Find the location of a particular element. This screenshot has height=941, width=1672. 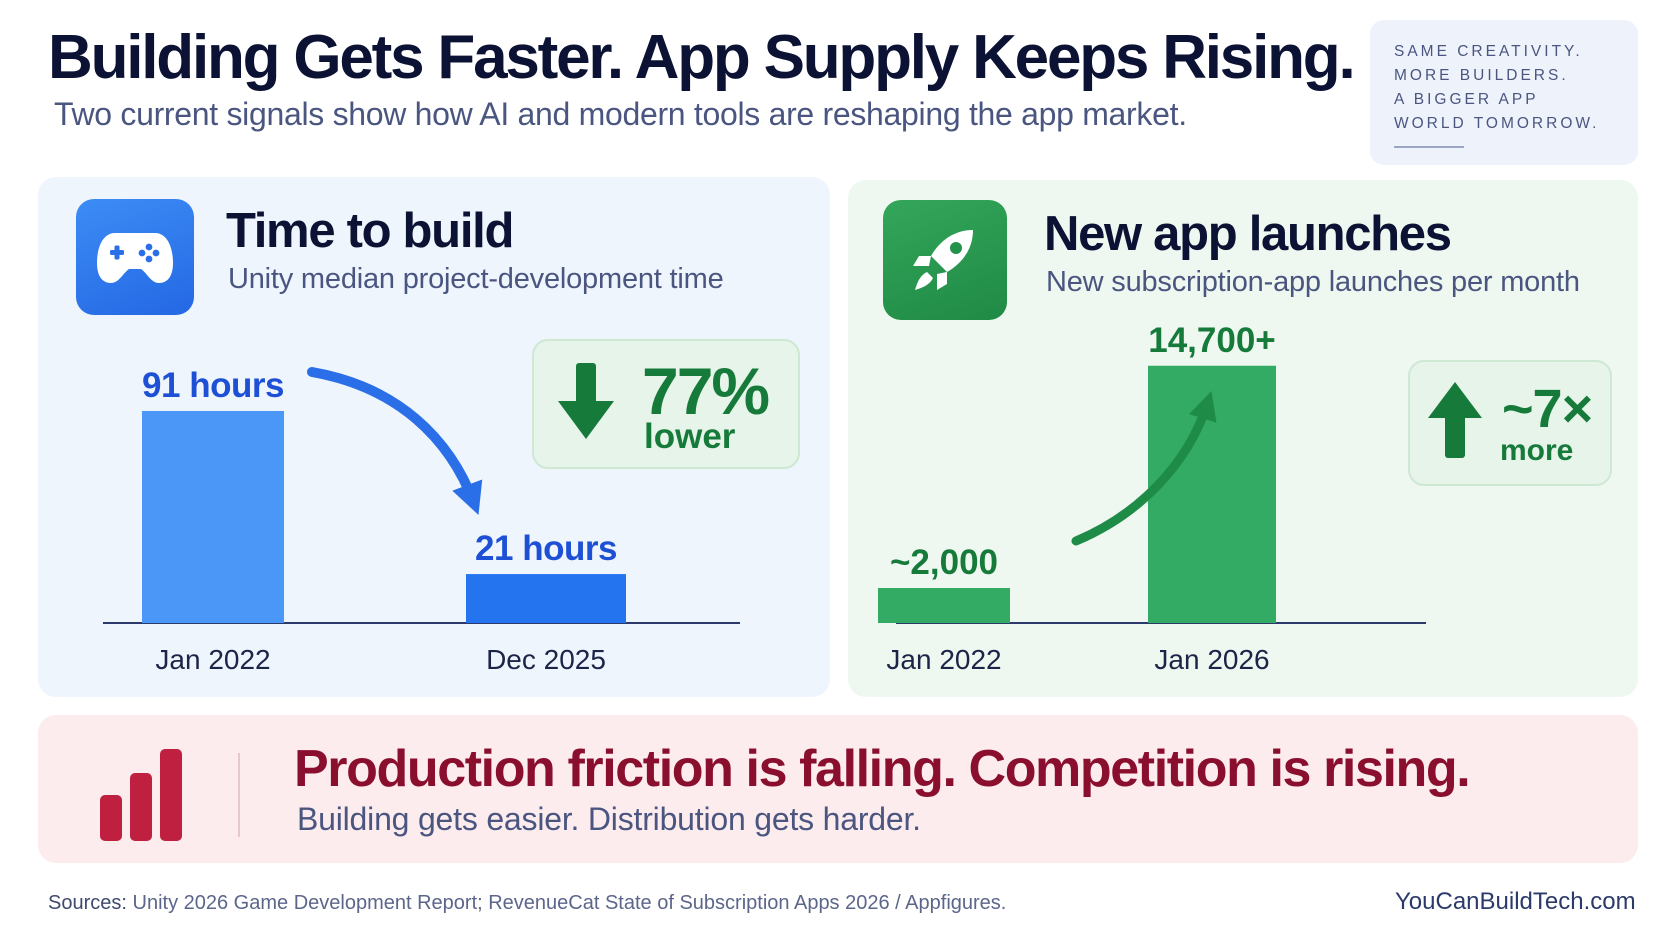

panel-subtitle: Unity median project-development time is located at coordinates (476, 279).